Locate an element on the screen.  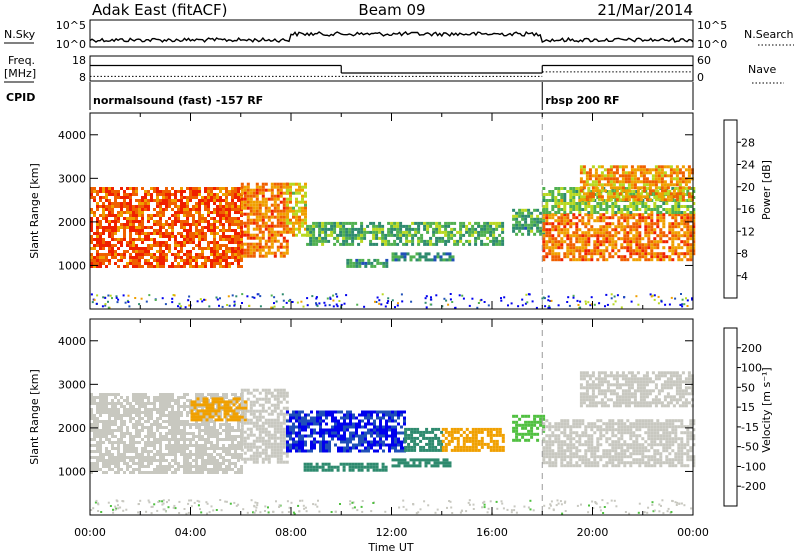
power-speckle is located at coordinates (392, 301).